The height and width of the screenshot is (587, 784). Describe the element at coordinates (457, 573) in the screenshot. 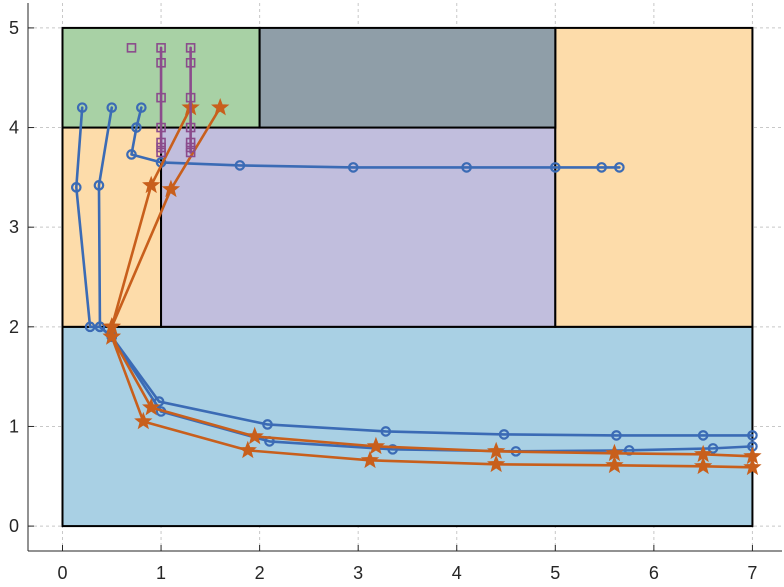

I see `x-tick-label-4: 4` at that location.